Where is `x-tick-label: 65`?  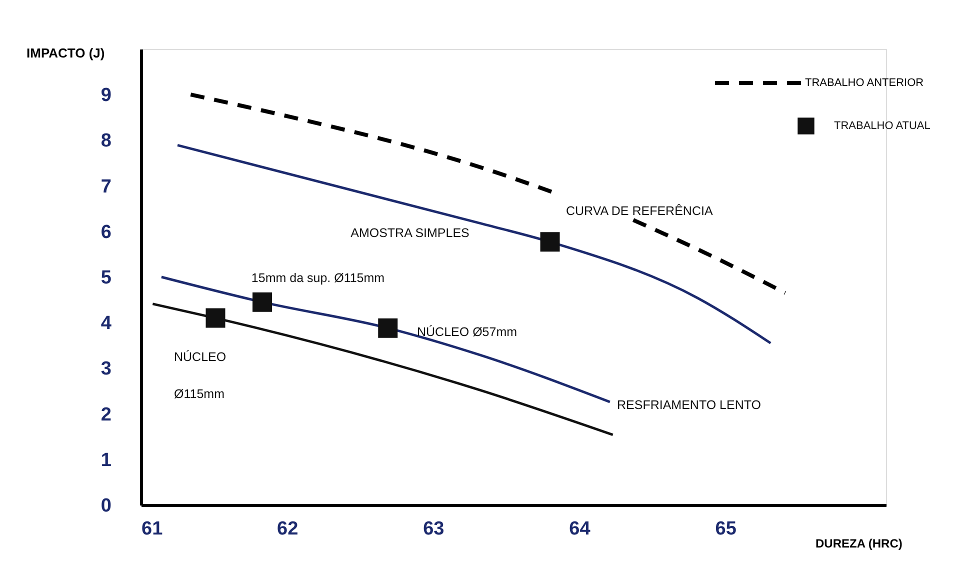
x-tick-label: 65 is located at coordinates (726, 529).